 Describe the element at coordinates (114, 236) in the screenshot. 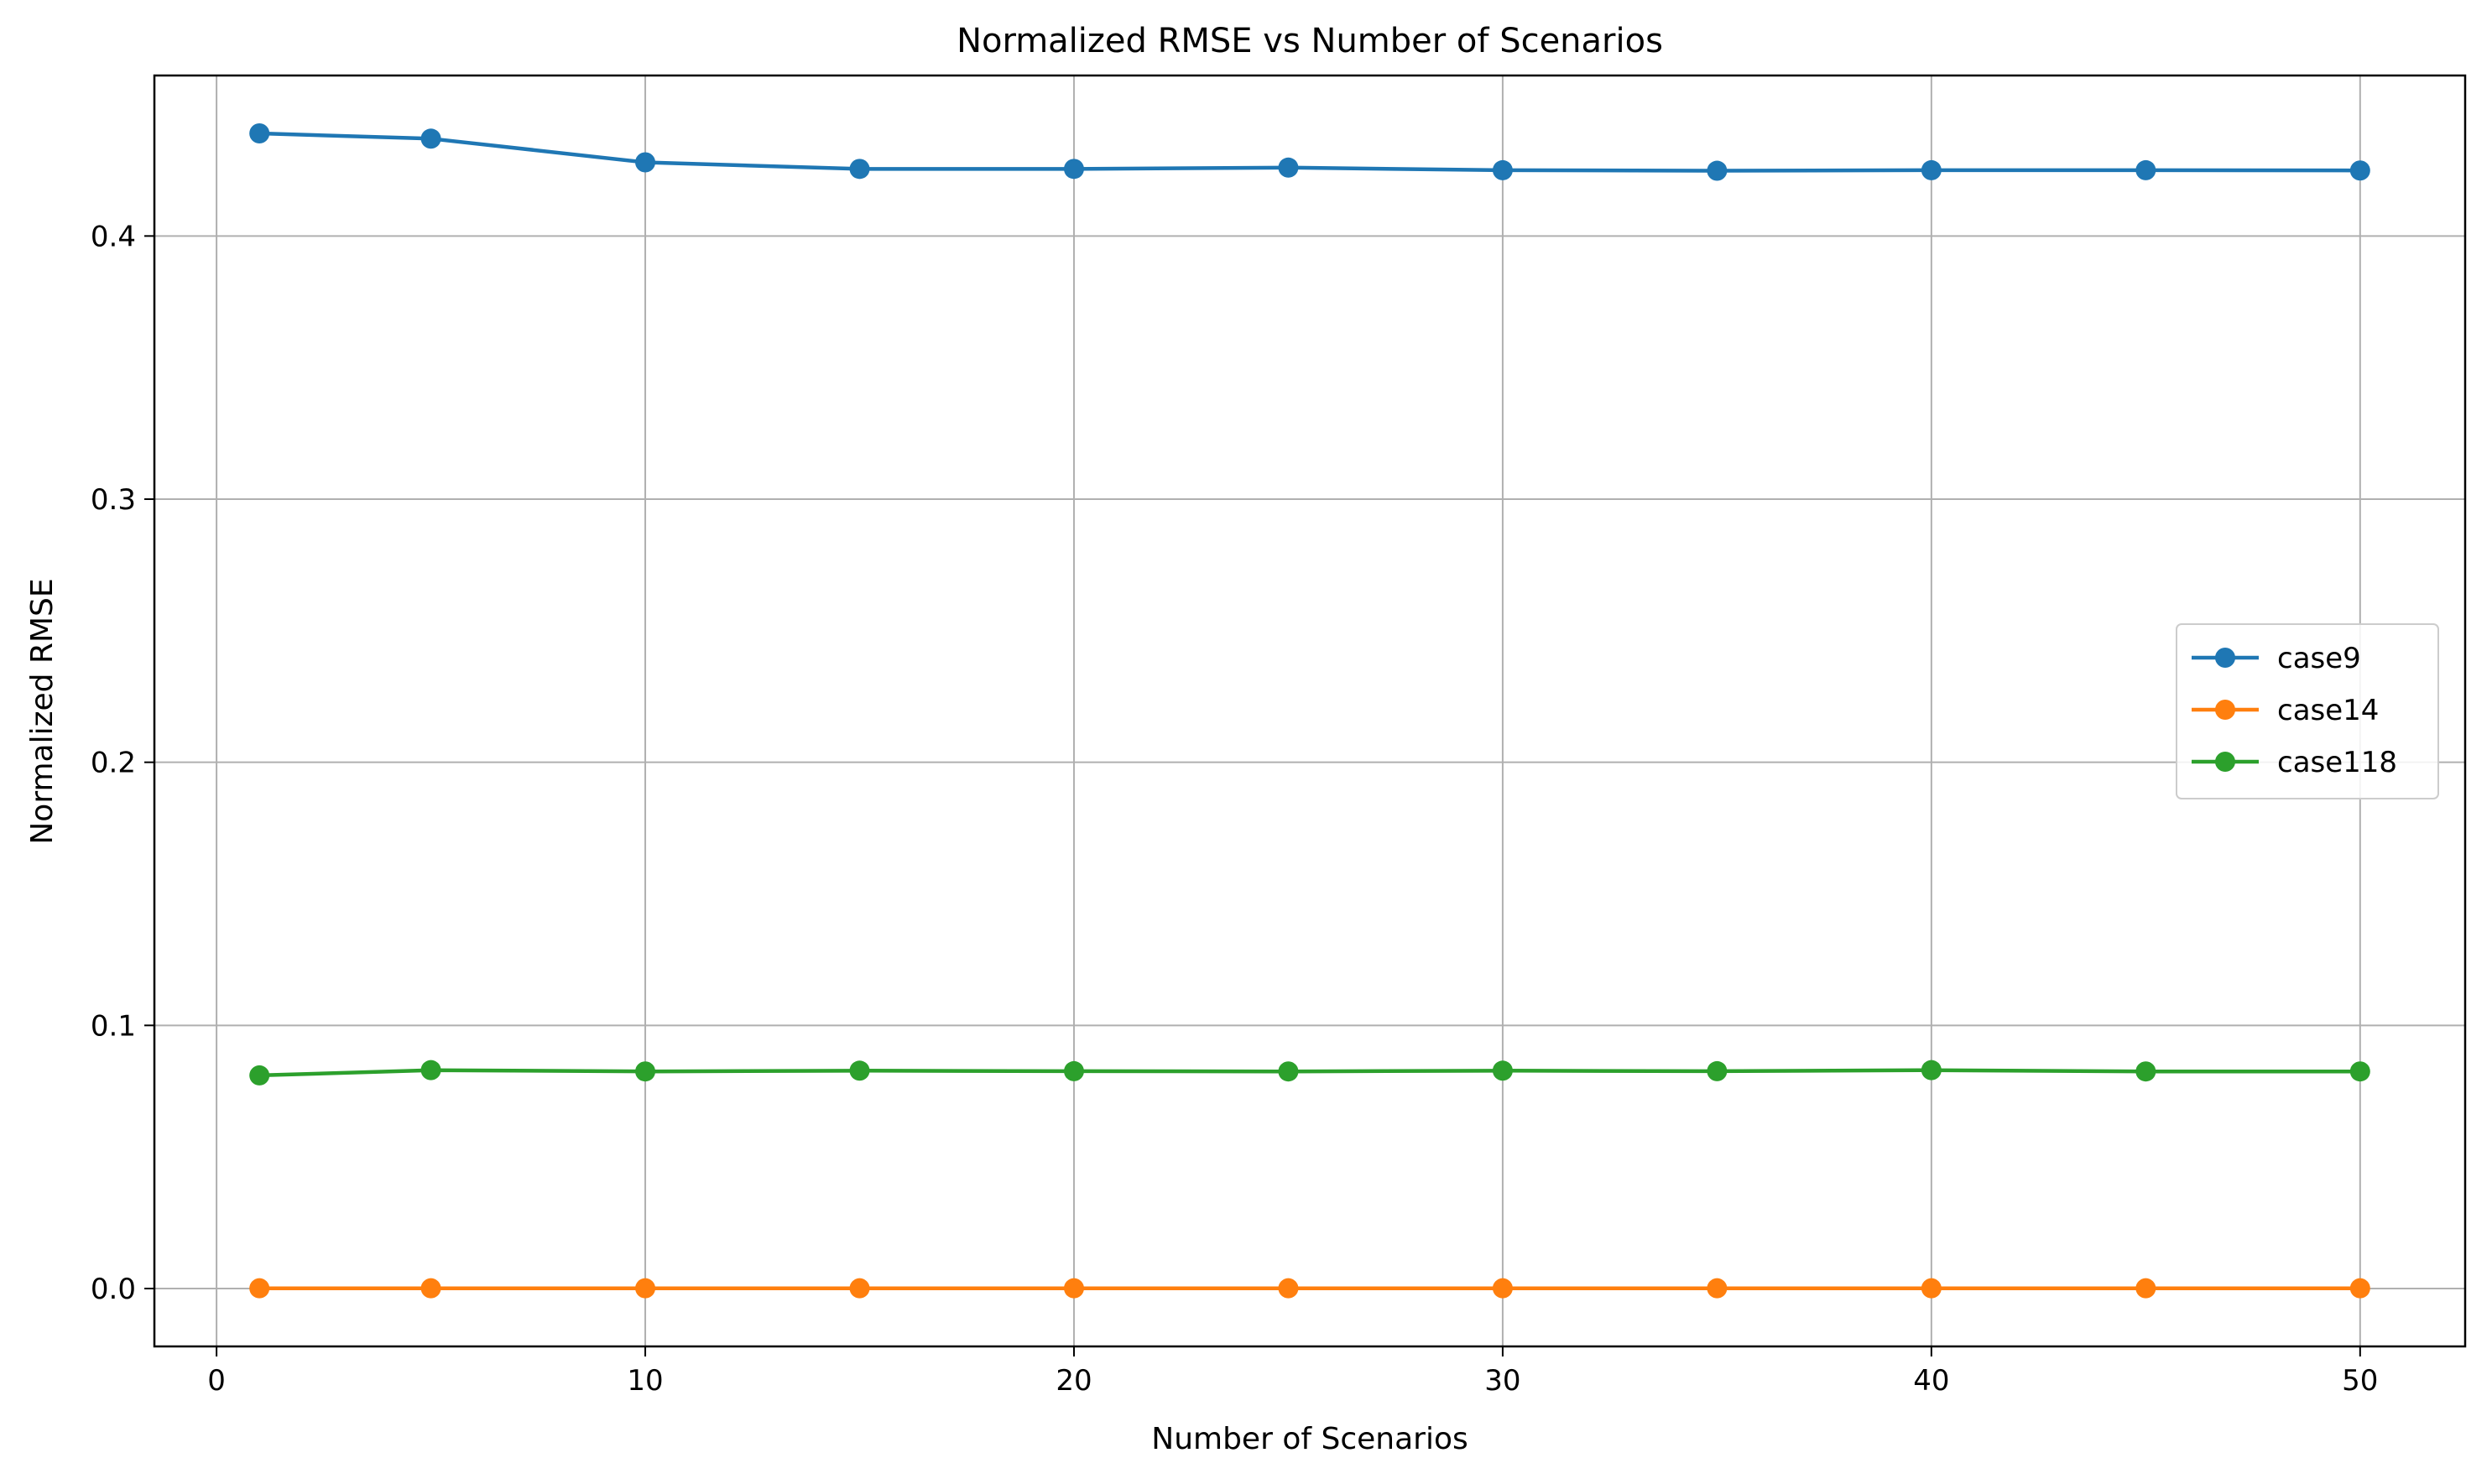

I see `y-tick-label: 0.4` at that location.